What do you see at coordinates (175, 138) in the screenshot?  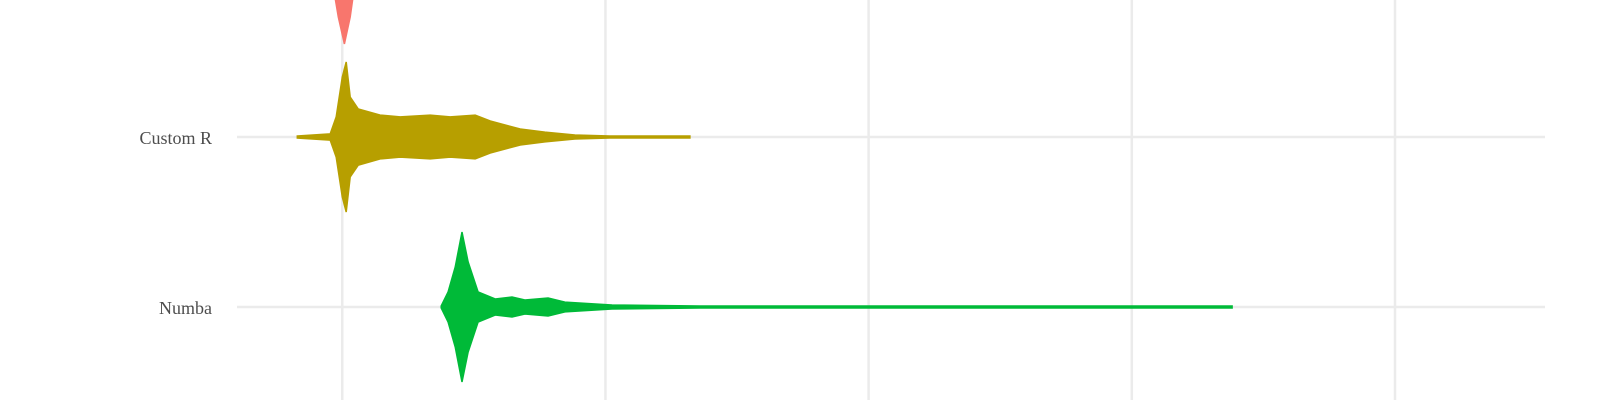 I see `y-tick-label: Custom R` at bounding box center [175, 138].